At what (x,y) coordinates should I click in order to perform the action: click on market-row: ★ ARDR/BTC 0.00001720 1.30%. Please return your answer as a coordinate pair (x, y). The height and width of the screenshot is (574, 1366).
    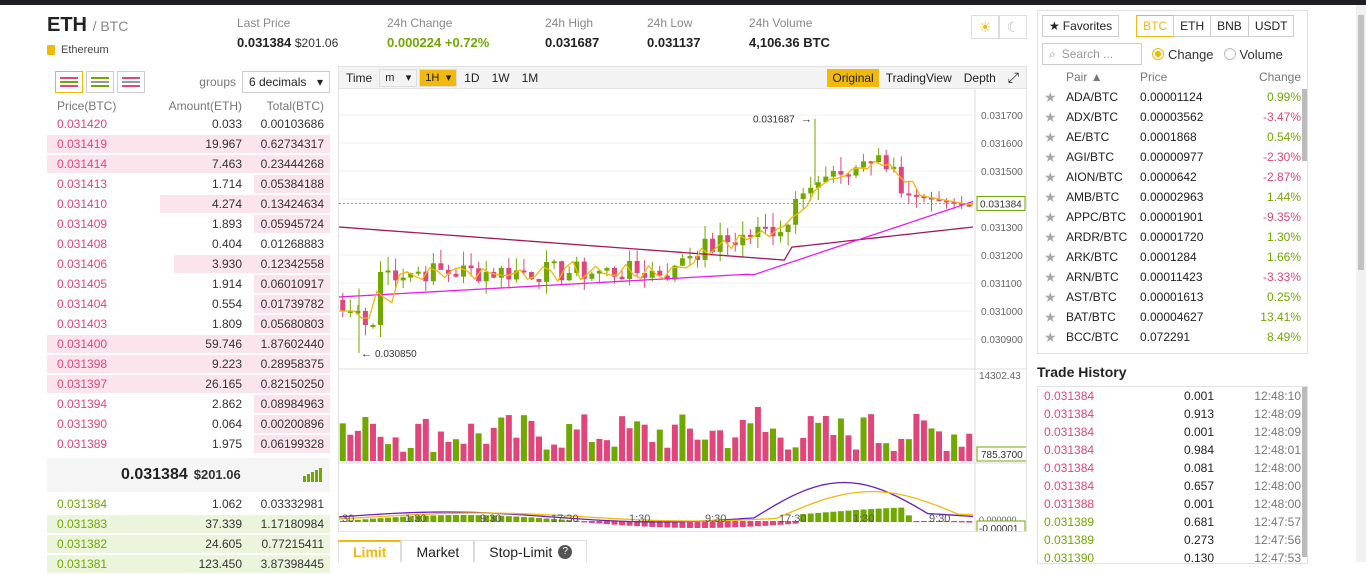
    Looking at the image, I should click on (1172, 237).